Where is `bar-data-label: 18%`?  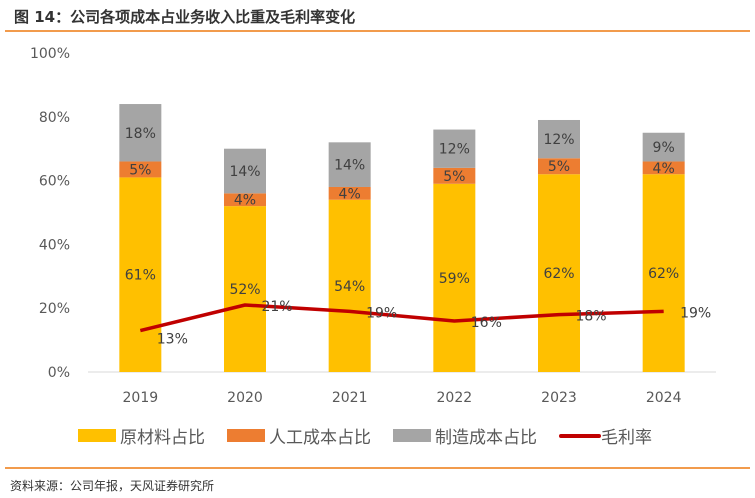 bar-data-label: 18% is located at coordinates (140, 134).